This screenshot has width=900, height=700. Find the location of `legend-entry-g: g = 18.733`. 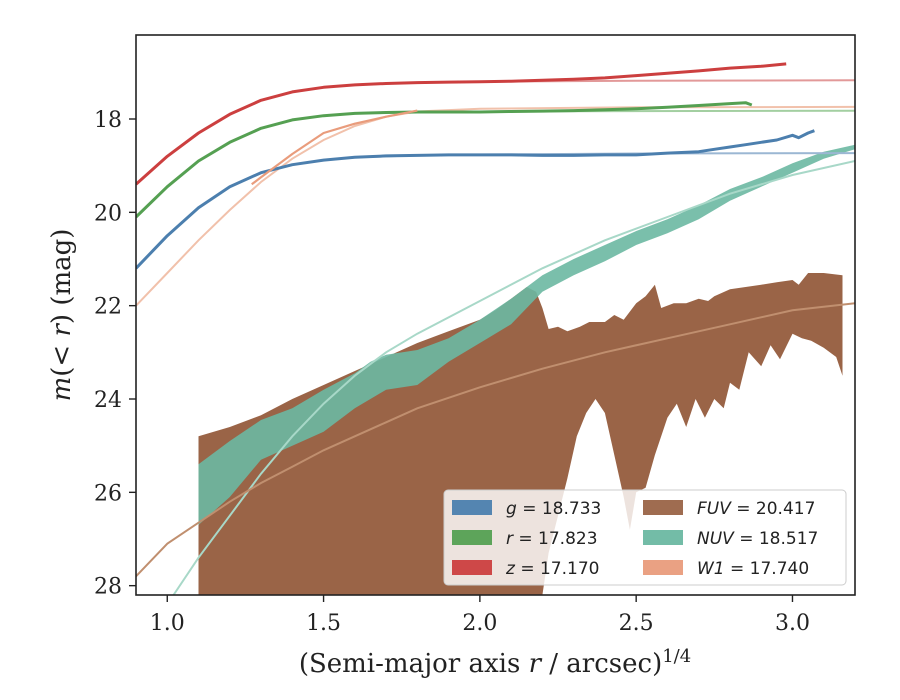

legend-entry-g: g = 18.733 is located at coordinates (526, 509).